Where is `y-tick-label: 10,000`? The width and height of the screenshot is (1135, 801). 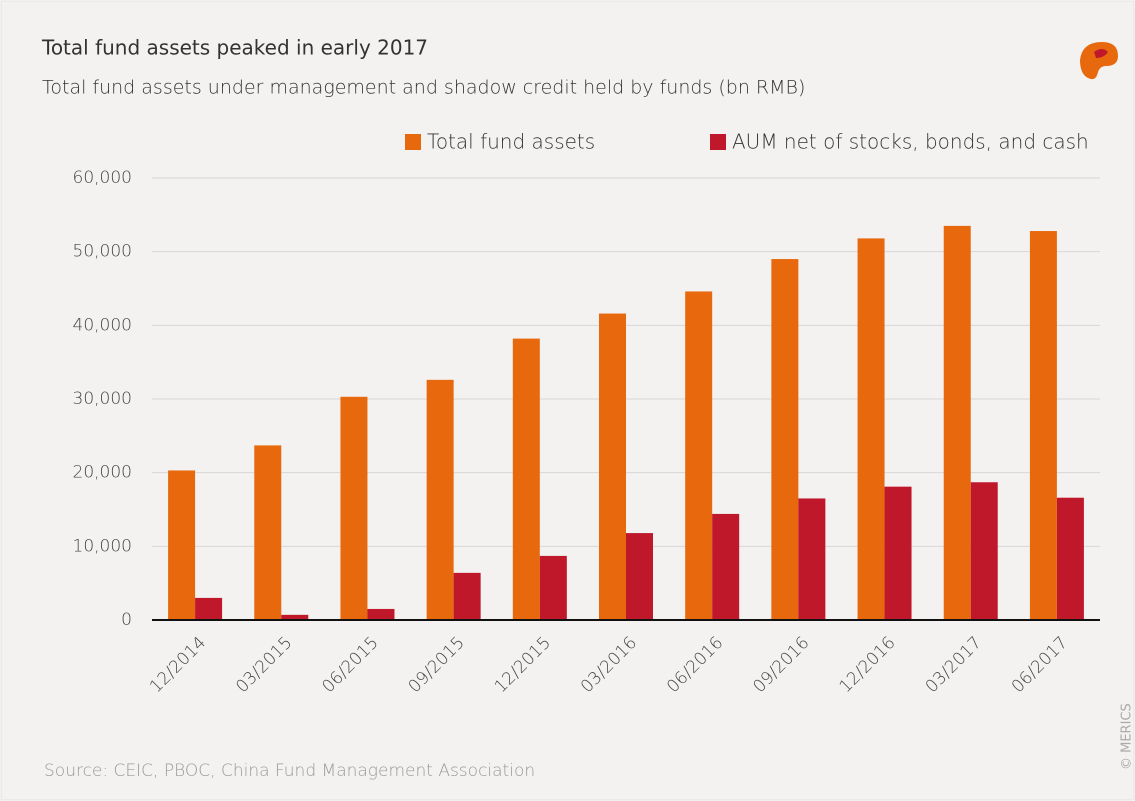
y-tick-label: 10,000 is located at coordinates (102, 546).